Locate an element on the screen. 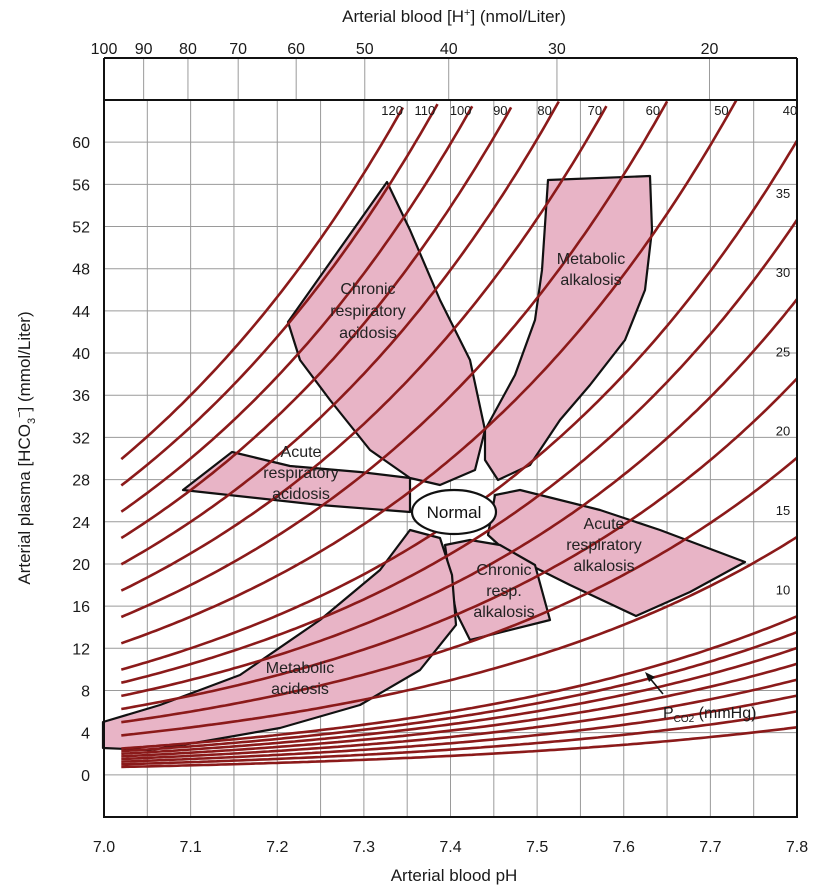 The width and height of the screenshot is (816, 891). x-tick-label: 7.1 is located at coordinates (191, 847).